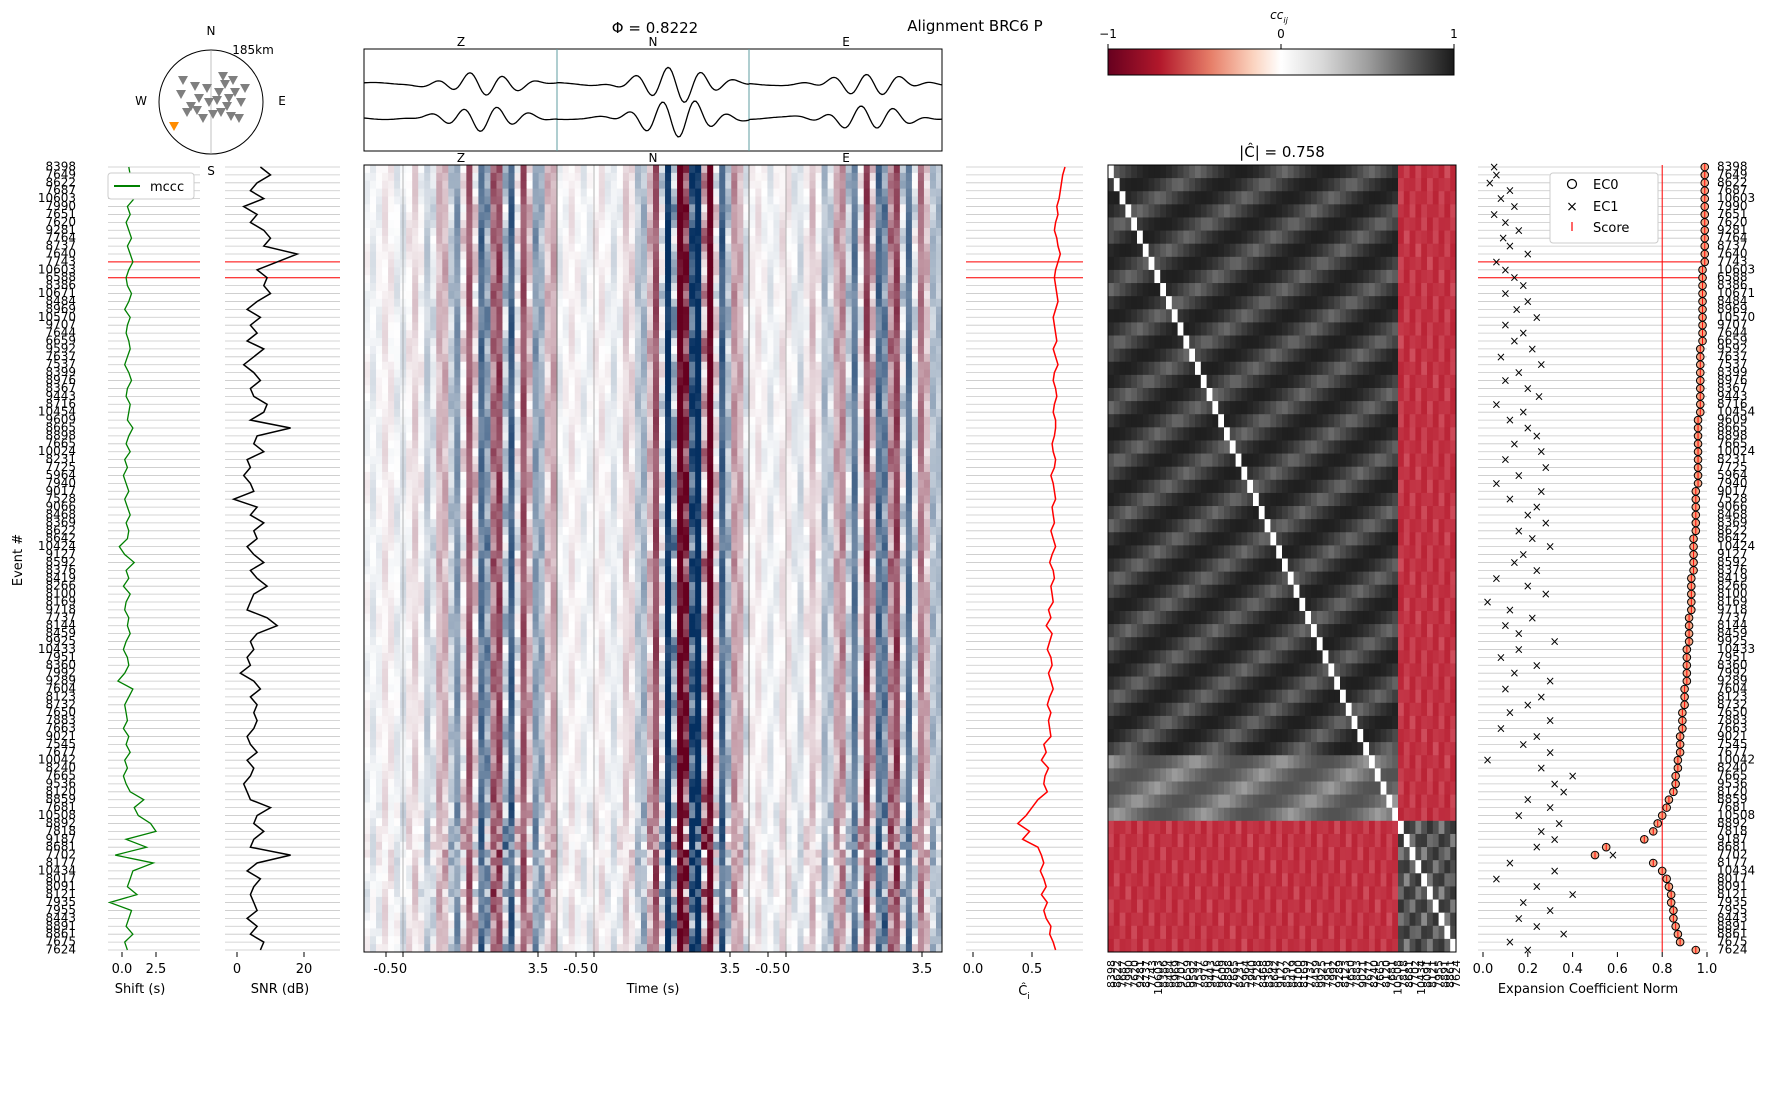 The width and height of the screenshot is (1767, 1097). I want to click on stack-trace-top, so click(653, 84).